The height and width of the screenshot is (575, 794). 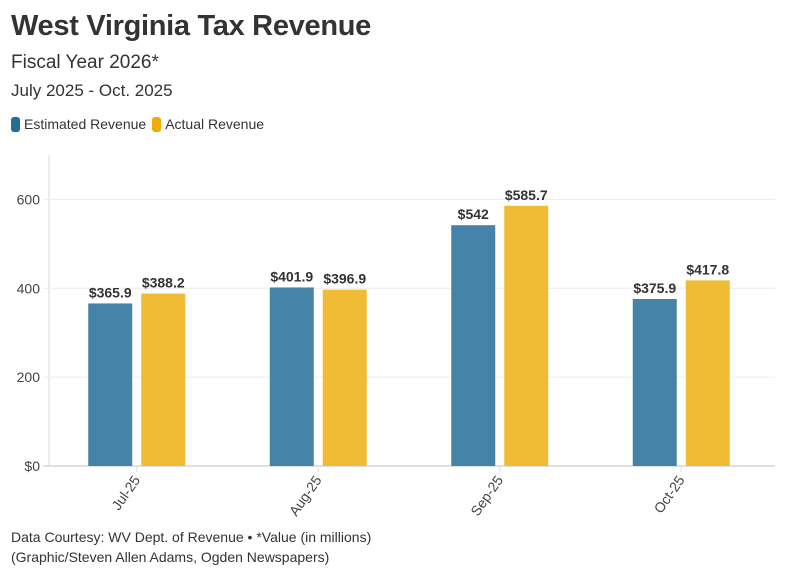 What do you see at coordinates (669, 494) in the screenshot?
I see `x-tick-label: Oct-25` at bounding box center [669, 494].